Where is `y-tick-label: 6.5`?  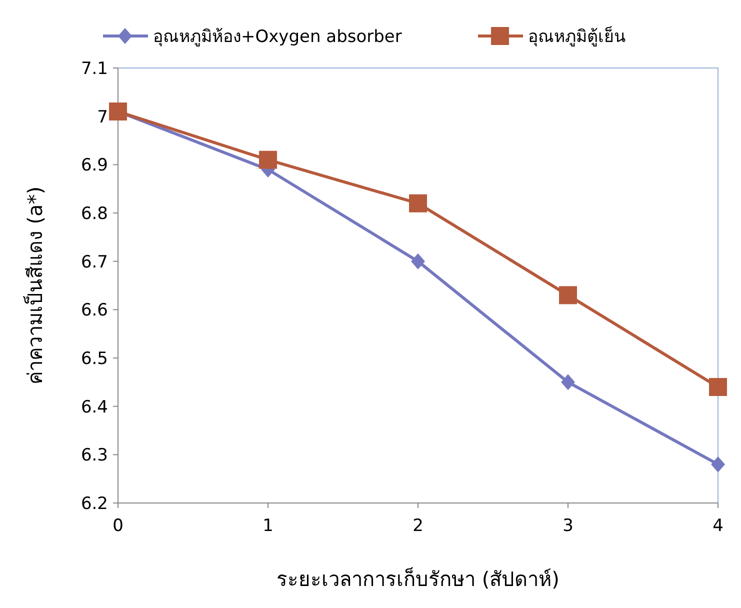 y-tick-label: 6.5 is located at coordinates (94, 358).